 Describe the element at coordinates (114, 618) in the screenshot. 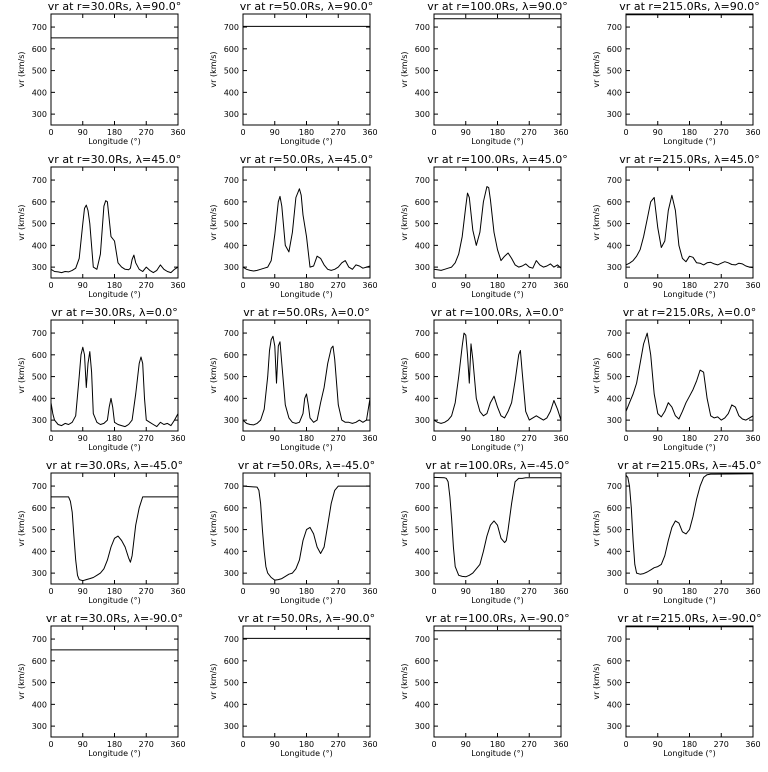

I see `panel-title: vr at r=30.0Rs, λ=-90.0°` at that location.